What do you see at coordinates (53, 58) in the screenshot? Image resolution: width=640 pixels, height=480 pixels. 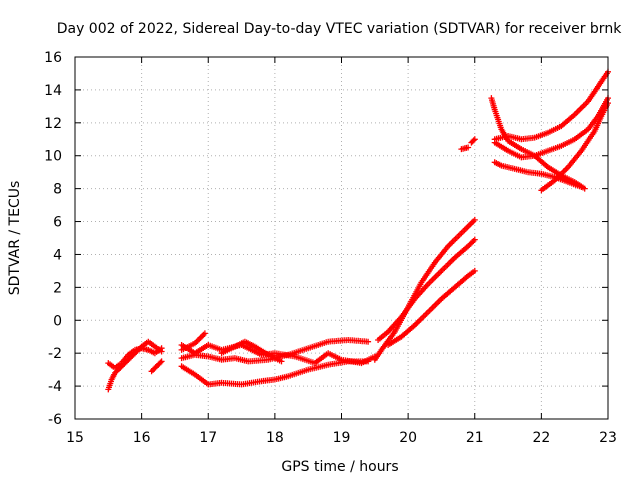 I see `y-tick-label: 16` at bounding box center [53, 58].